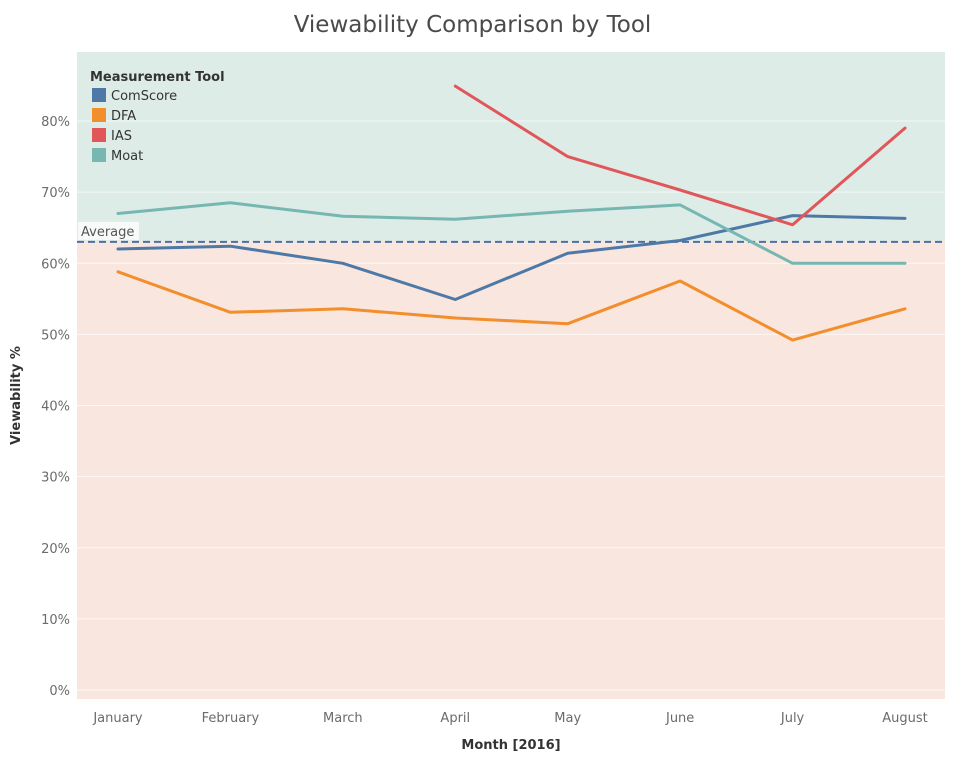 The height and width of the screenshot is (764, 965). What do you see at coordinates (343, 718) in the screenshot?
I see `x-tick-label: March` at bounding box center [343, 718].